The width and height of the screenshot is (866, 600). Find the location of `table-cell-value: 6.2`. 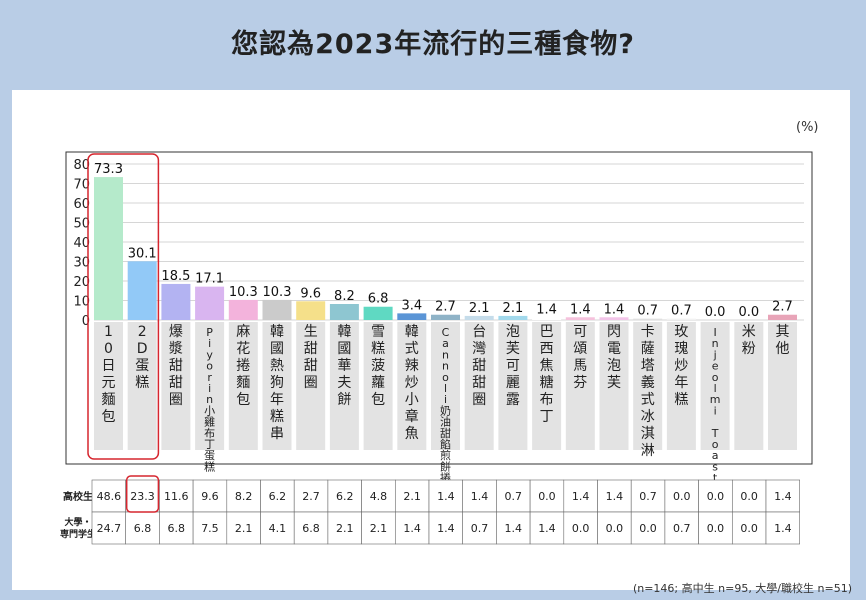

table-cell-value: 6.2 is located at coordinates (278, 496).